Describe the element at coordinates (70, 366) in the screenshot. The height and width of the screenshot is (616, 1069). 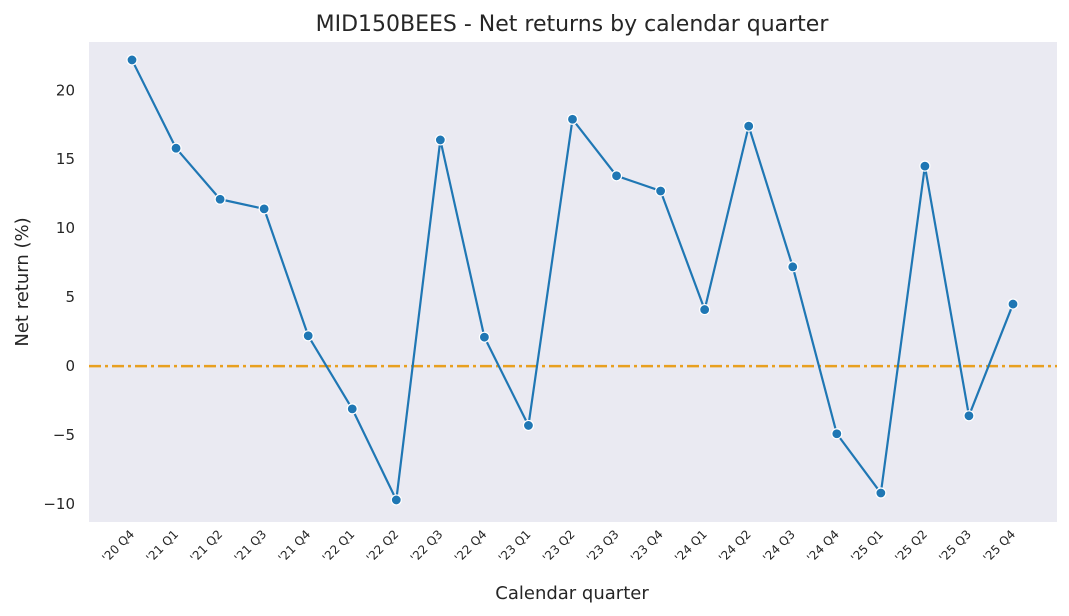
I see `y-tick-label: 0` at that location.